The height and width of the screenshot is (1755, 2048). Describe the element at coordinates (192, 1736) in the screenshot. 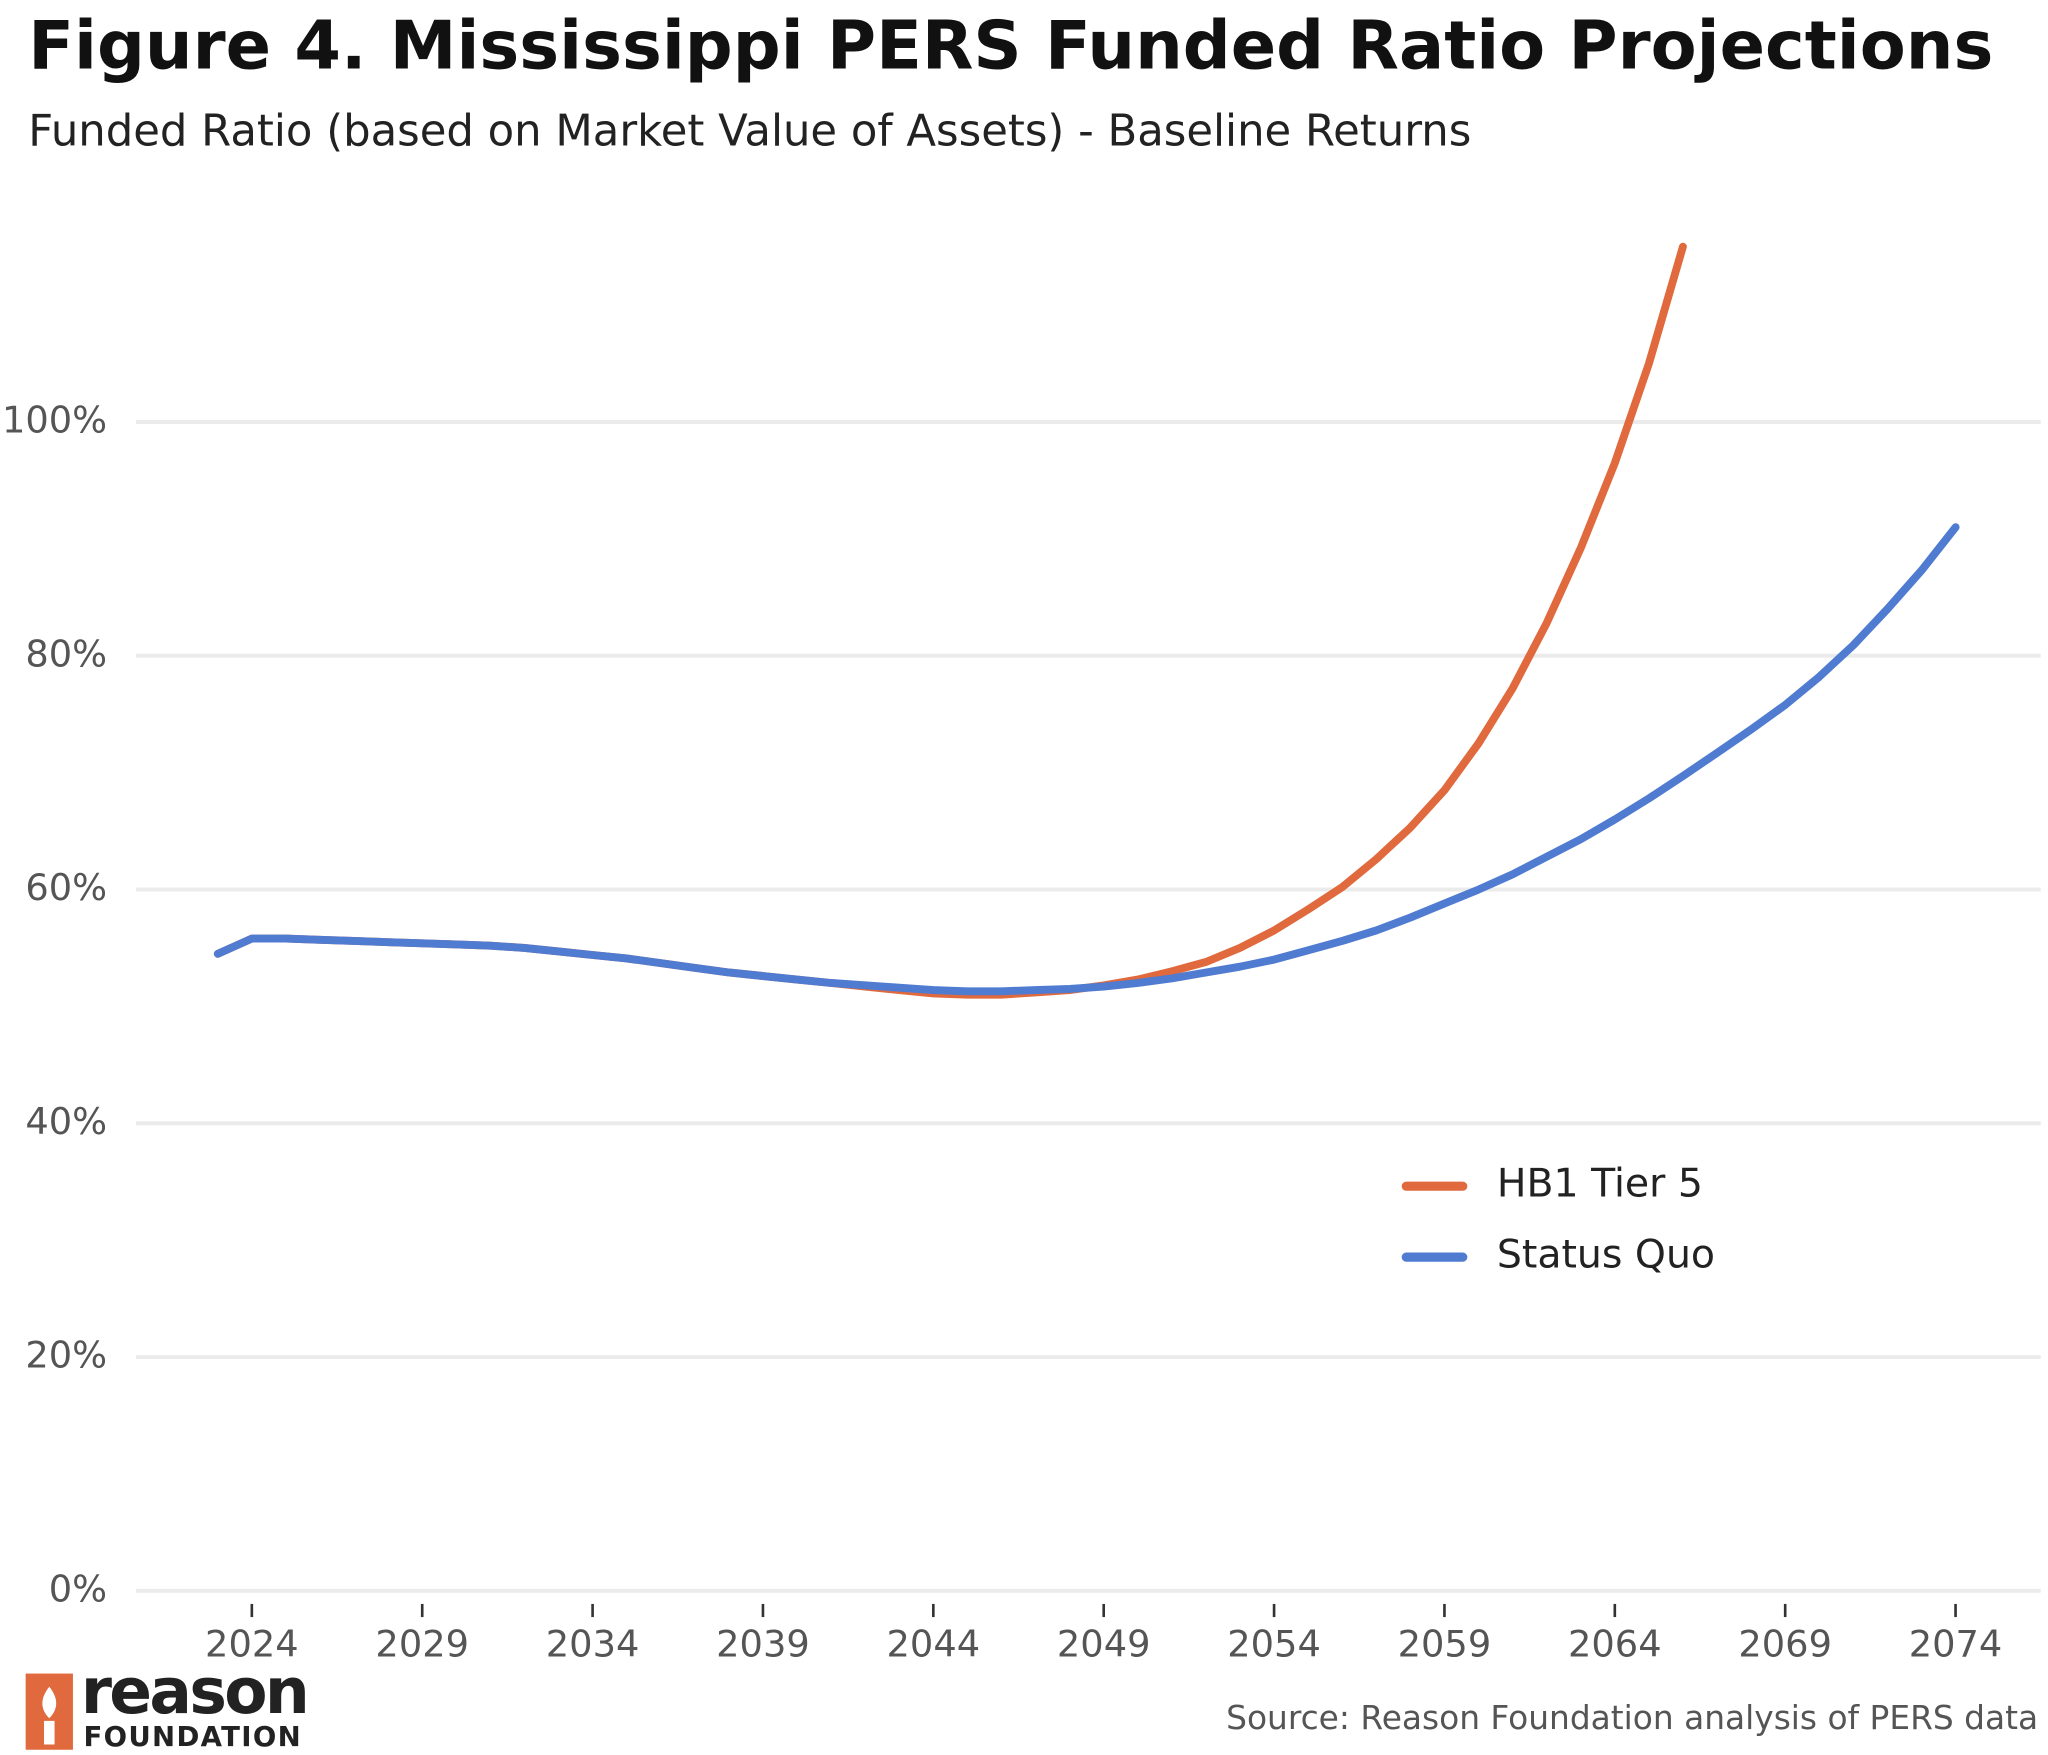

I see `logo-tagline: FOUNDATION` at that location.